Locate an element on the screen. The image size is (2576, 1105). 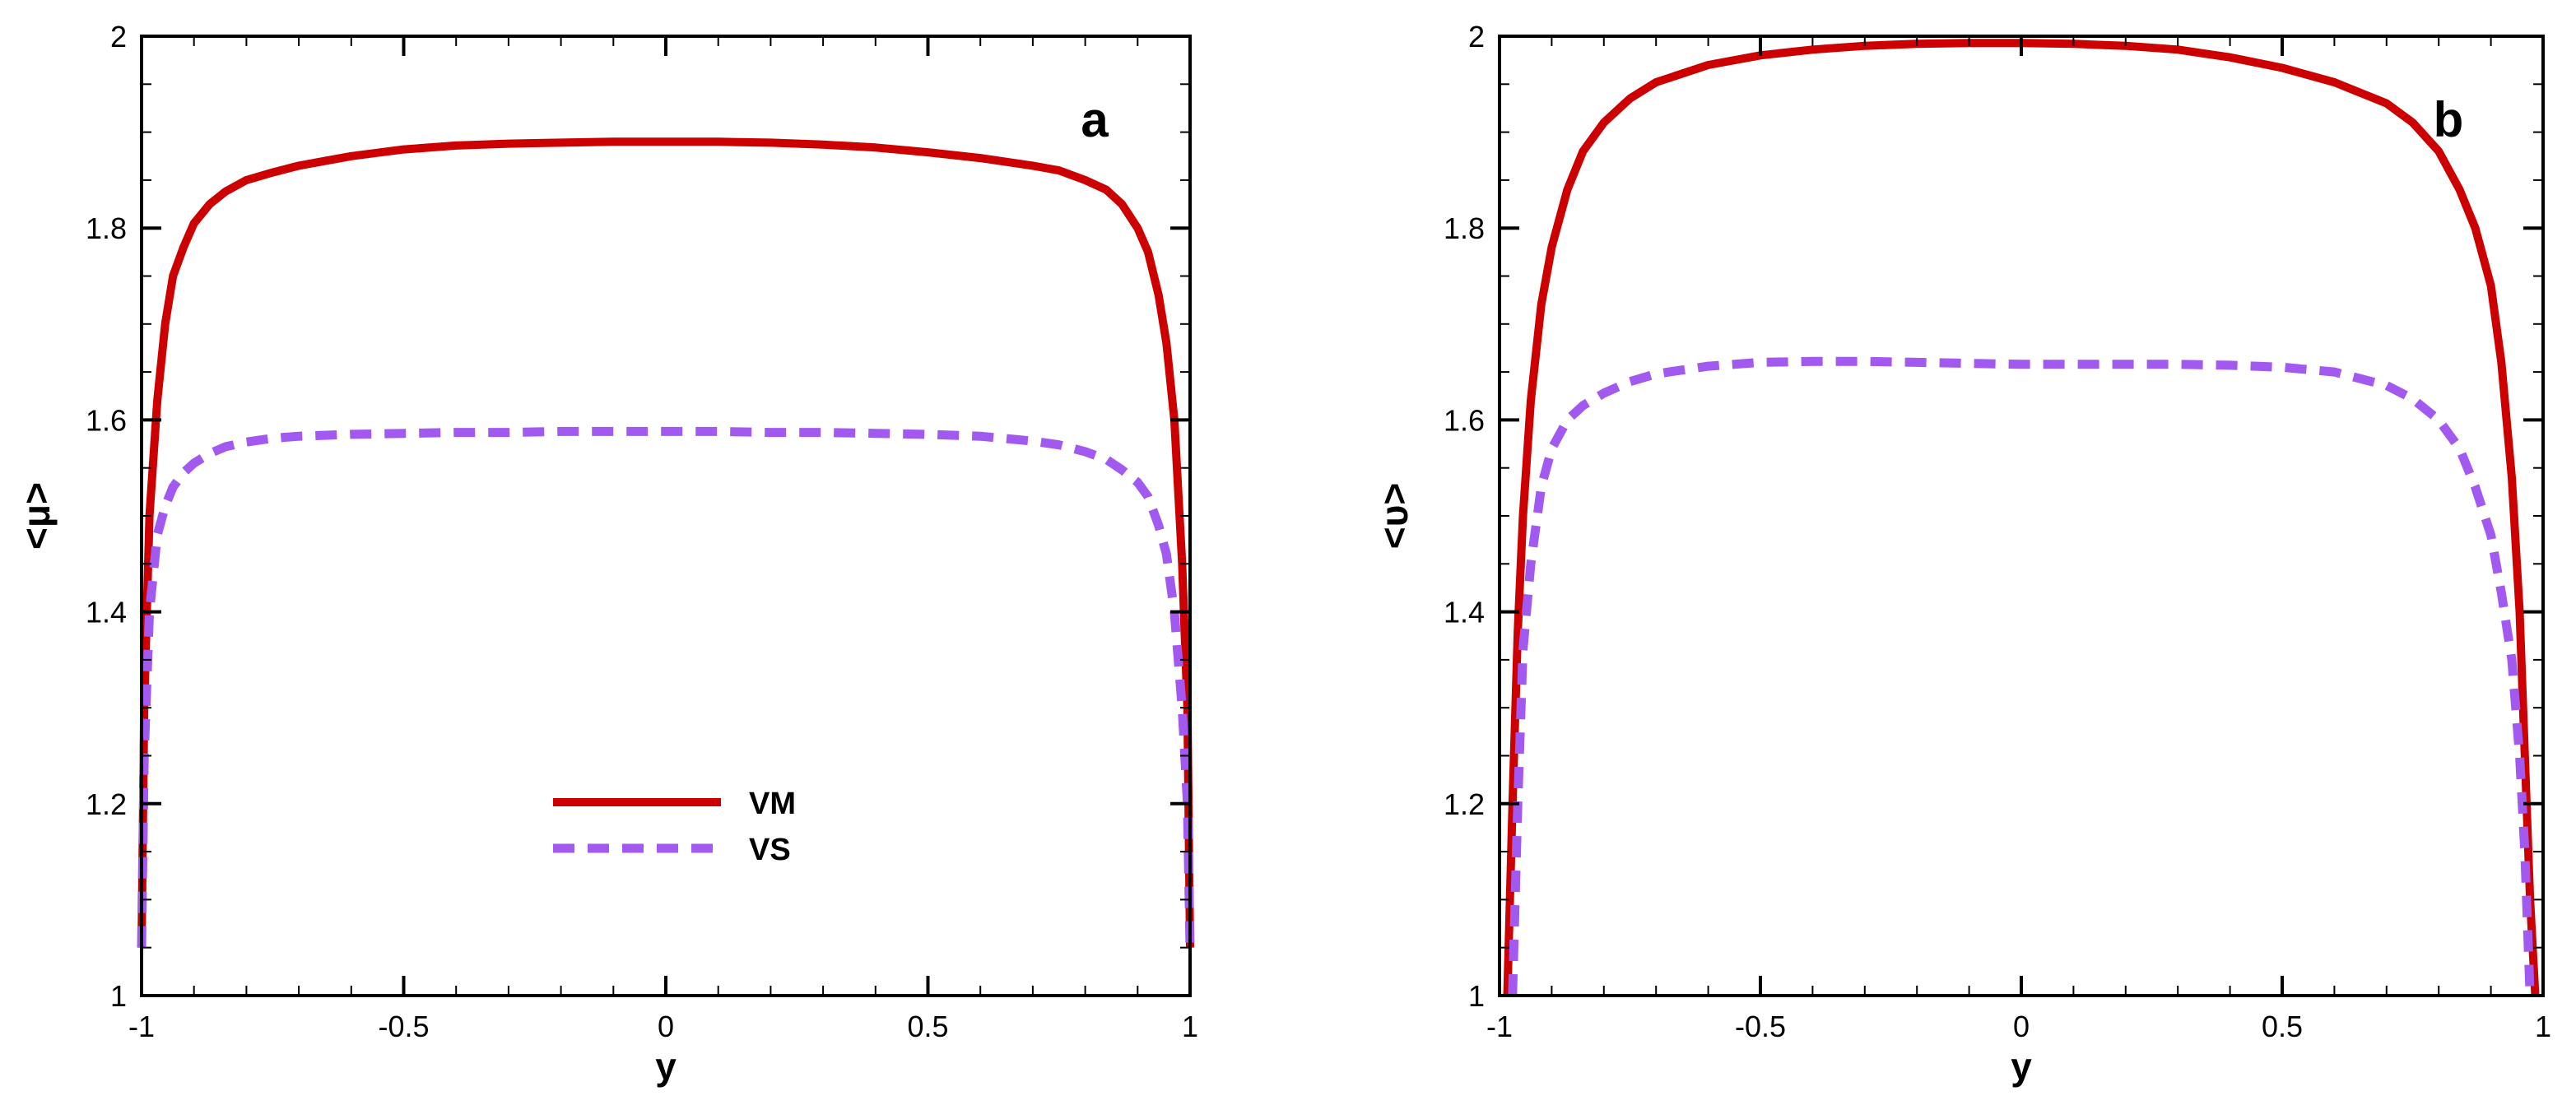
legend-label-vs: VS is located at coordinates (770, 850).